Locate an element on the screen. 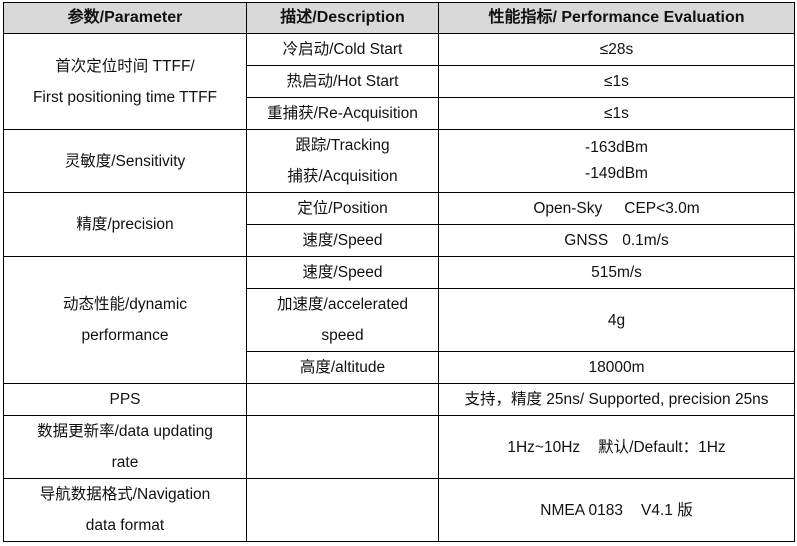  value-sensitivity: -163dBm -149dBm is located at coordinates (616, 161).